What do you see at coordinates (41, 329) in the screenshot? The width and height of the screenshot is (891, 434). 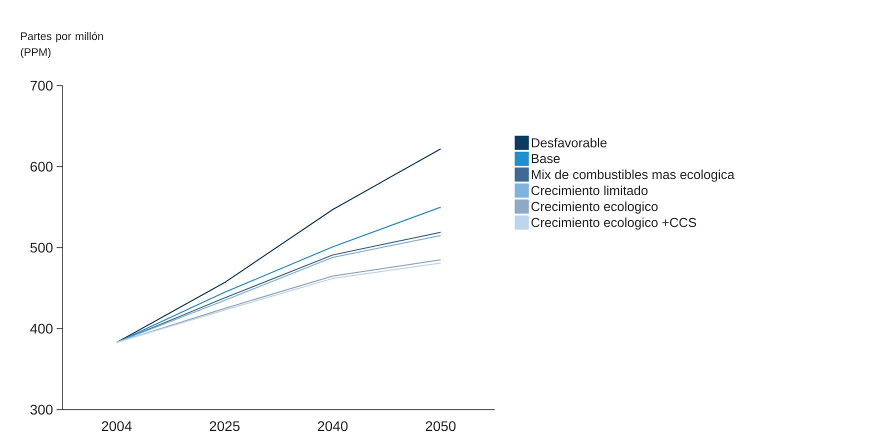 I see `y-tick-label: 400` at bounding box center [41, 329].